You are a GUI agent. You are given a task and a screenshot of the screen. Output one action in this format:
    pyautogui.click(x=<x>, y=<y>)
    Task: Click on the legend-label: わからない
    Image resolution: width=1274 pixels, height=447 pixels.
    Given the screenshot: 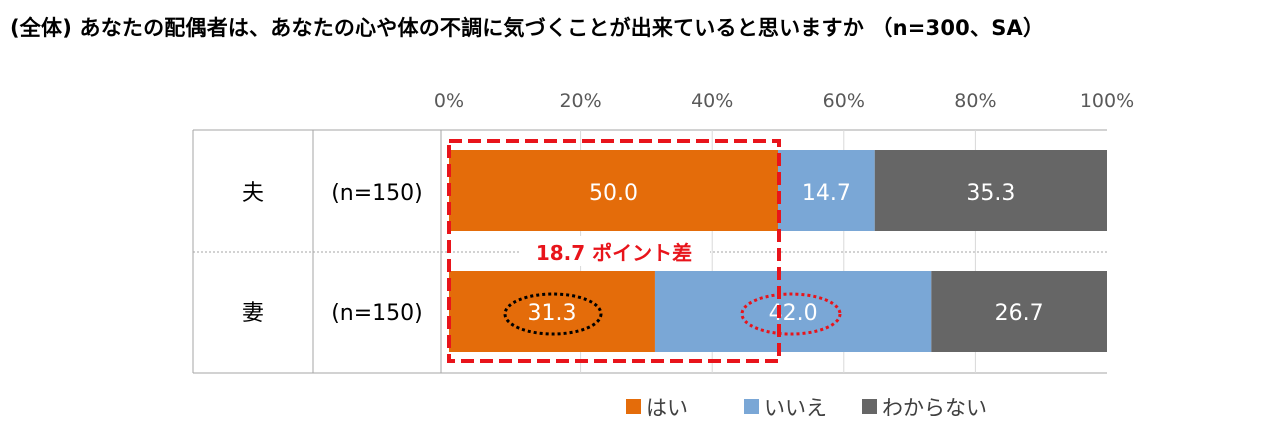 What is the action you would take?
    pyautogui.click(x=934, y=408)
    